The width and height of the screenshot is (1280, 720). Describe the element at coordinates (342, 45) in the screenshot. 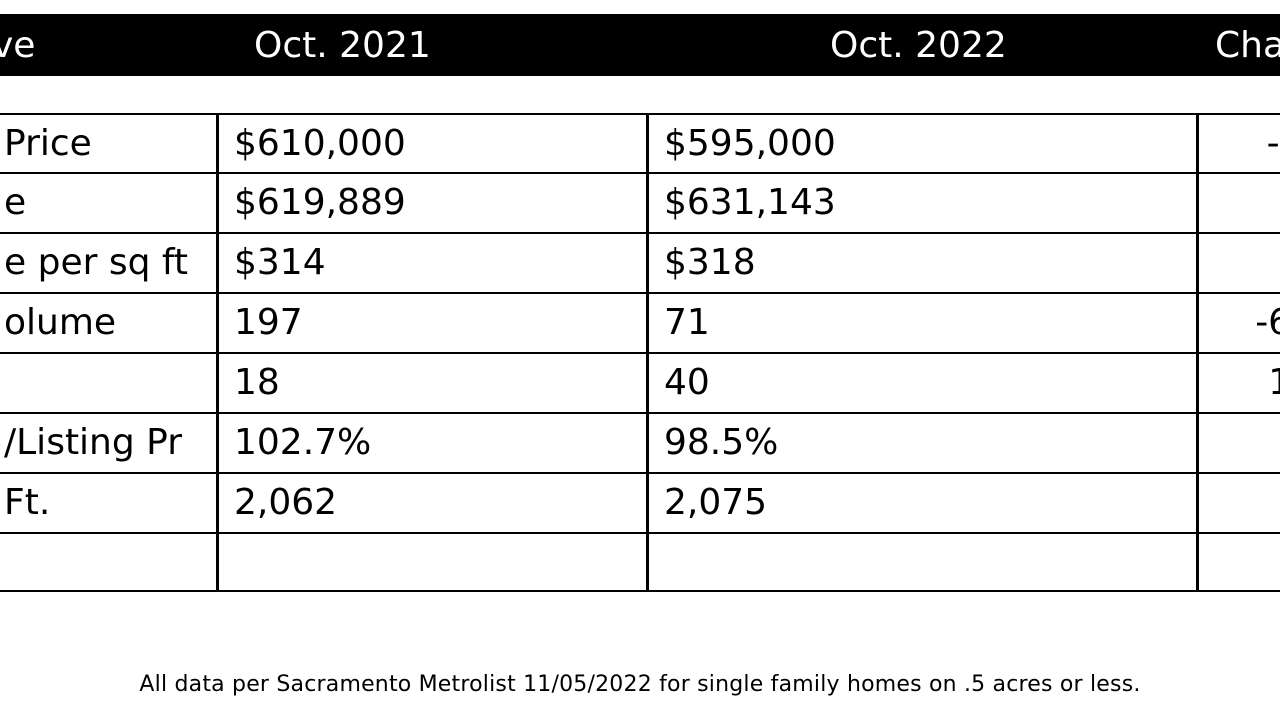

I see `header-cell-oct-2021: Oct. 2021` at that location.